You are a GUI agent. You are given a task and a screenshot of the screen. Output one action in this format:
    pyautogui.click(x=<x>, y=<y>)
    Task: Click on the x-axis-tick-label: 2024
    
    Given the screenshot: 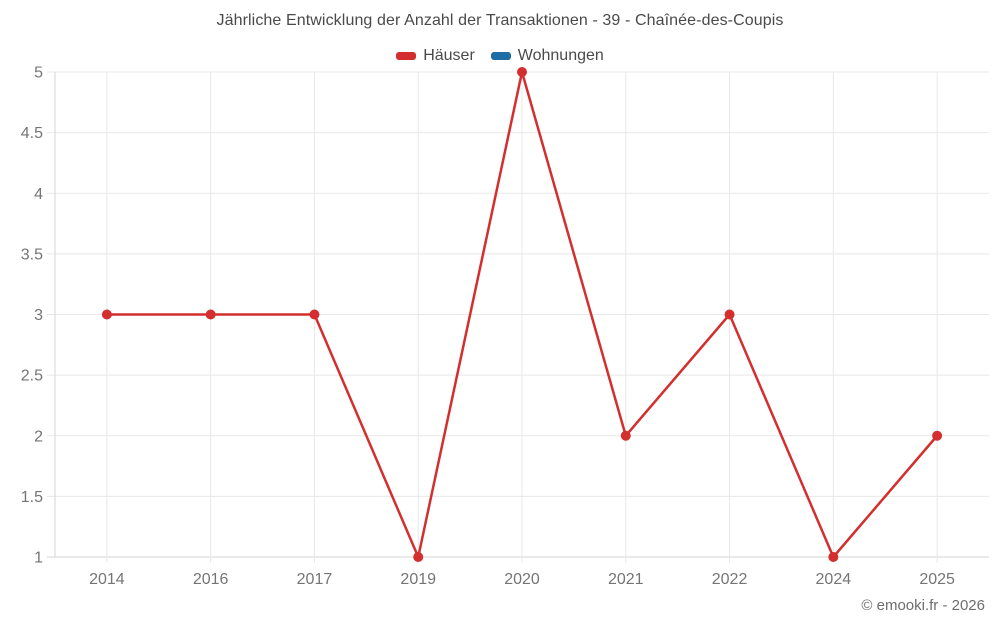 What is the action you would take?
    pyautogui.click(x=834, y=579)
    